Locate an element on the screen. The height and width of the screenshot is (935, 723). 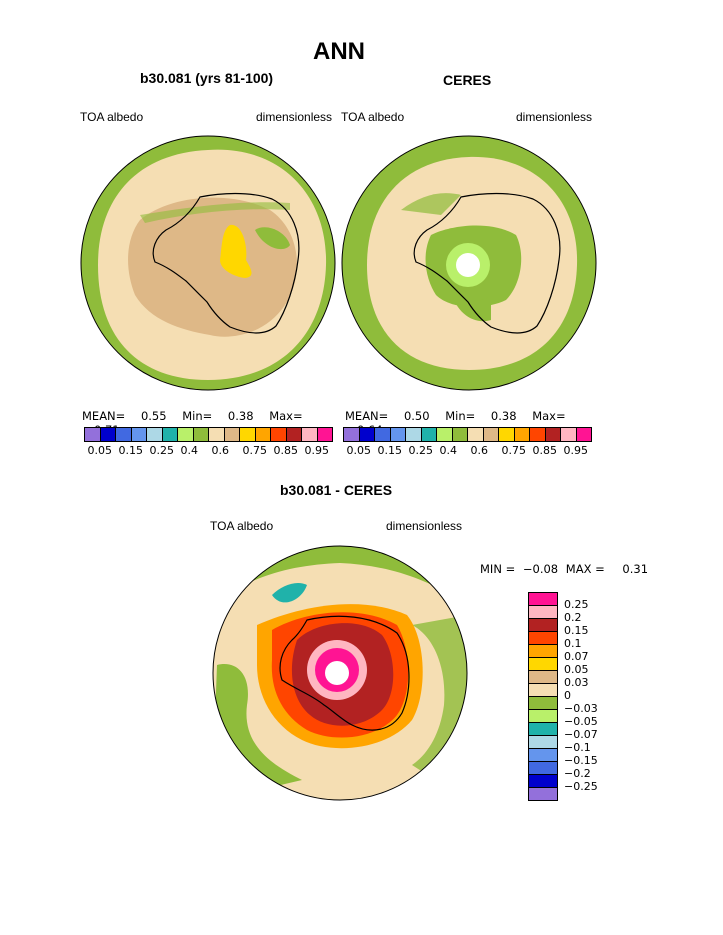
panel1-min-label: Min= is located at coordinates (197, 416).